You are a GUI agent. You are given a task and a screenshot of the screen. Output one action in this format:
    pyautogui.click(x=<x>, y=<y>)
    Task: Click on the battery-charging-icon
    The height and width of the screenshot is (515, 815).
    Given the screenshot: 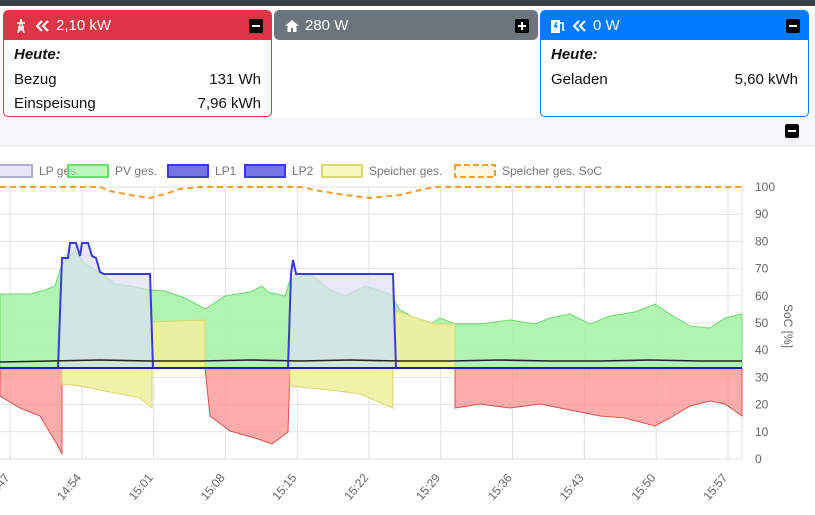 What is the action you would take?
    pyautogui.click(x=558, y=26)
    